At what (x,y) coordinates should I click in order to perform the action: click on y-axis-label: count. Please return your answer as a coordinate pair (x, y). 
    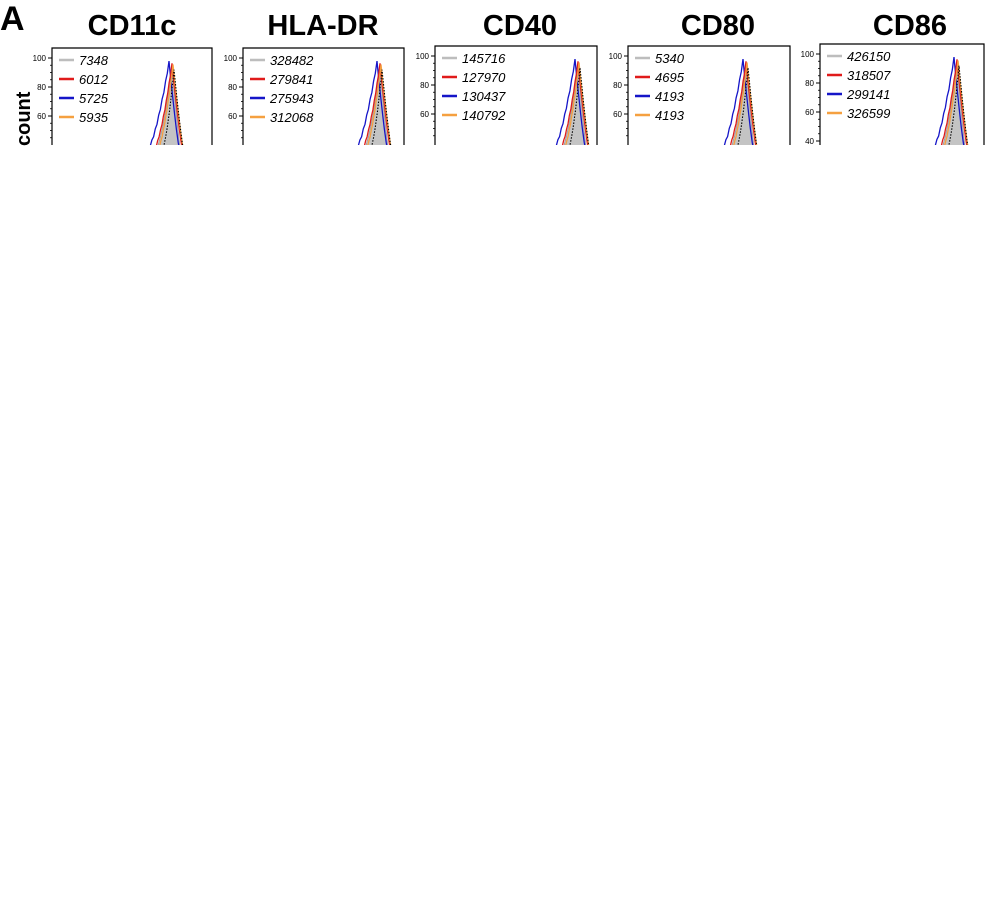
    Looking at the image, I should click on (24, 118).